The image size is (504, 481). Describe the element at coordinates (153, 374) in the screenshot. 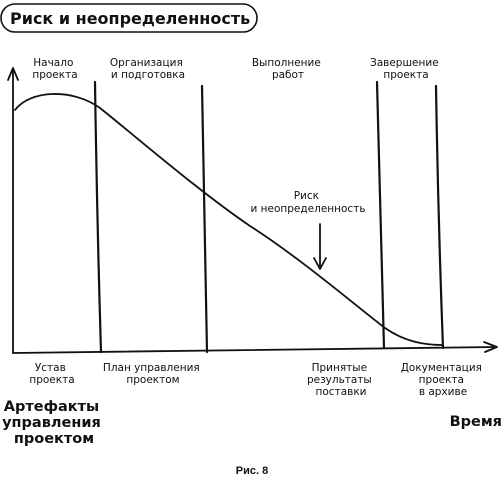

I see `artifact-label-management-plan: План управления проектом` at that location.